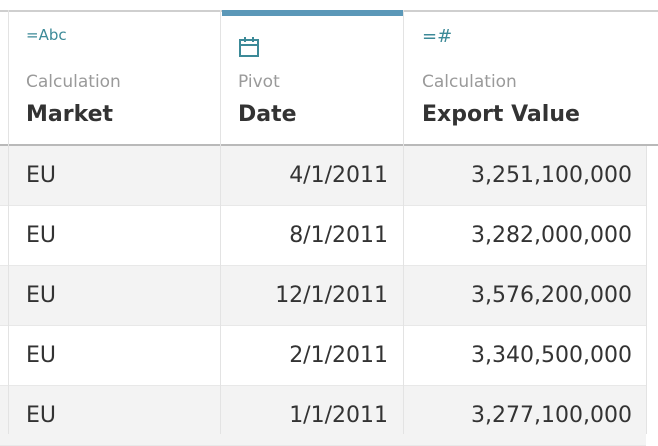  I want to click on calendar-icon, so click(249, 49).